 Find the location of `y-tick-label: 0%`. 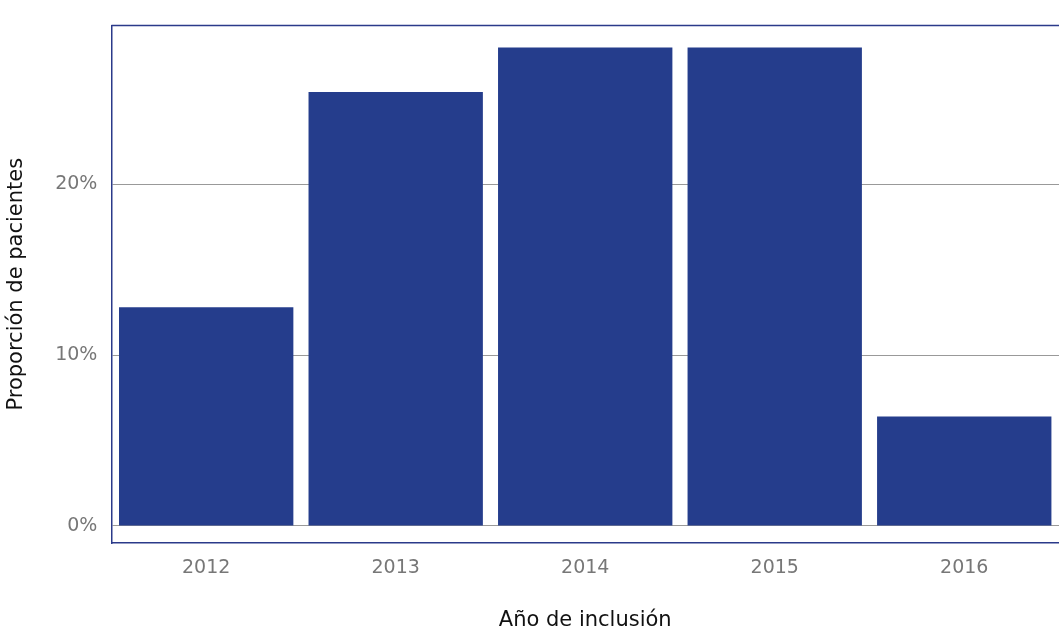

y-tick-label: 0% is located at coordinates (82, 523).